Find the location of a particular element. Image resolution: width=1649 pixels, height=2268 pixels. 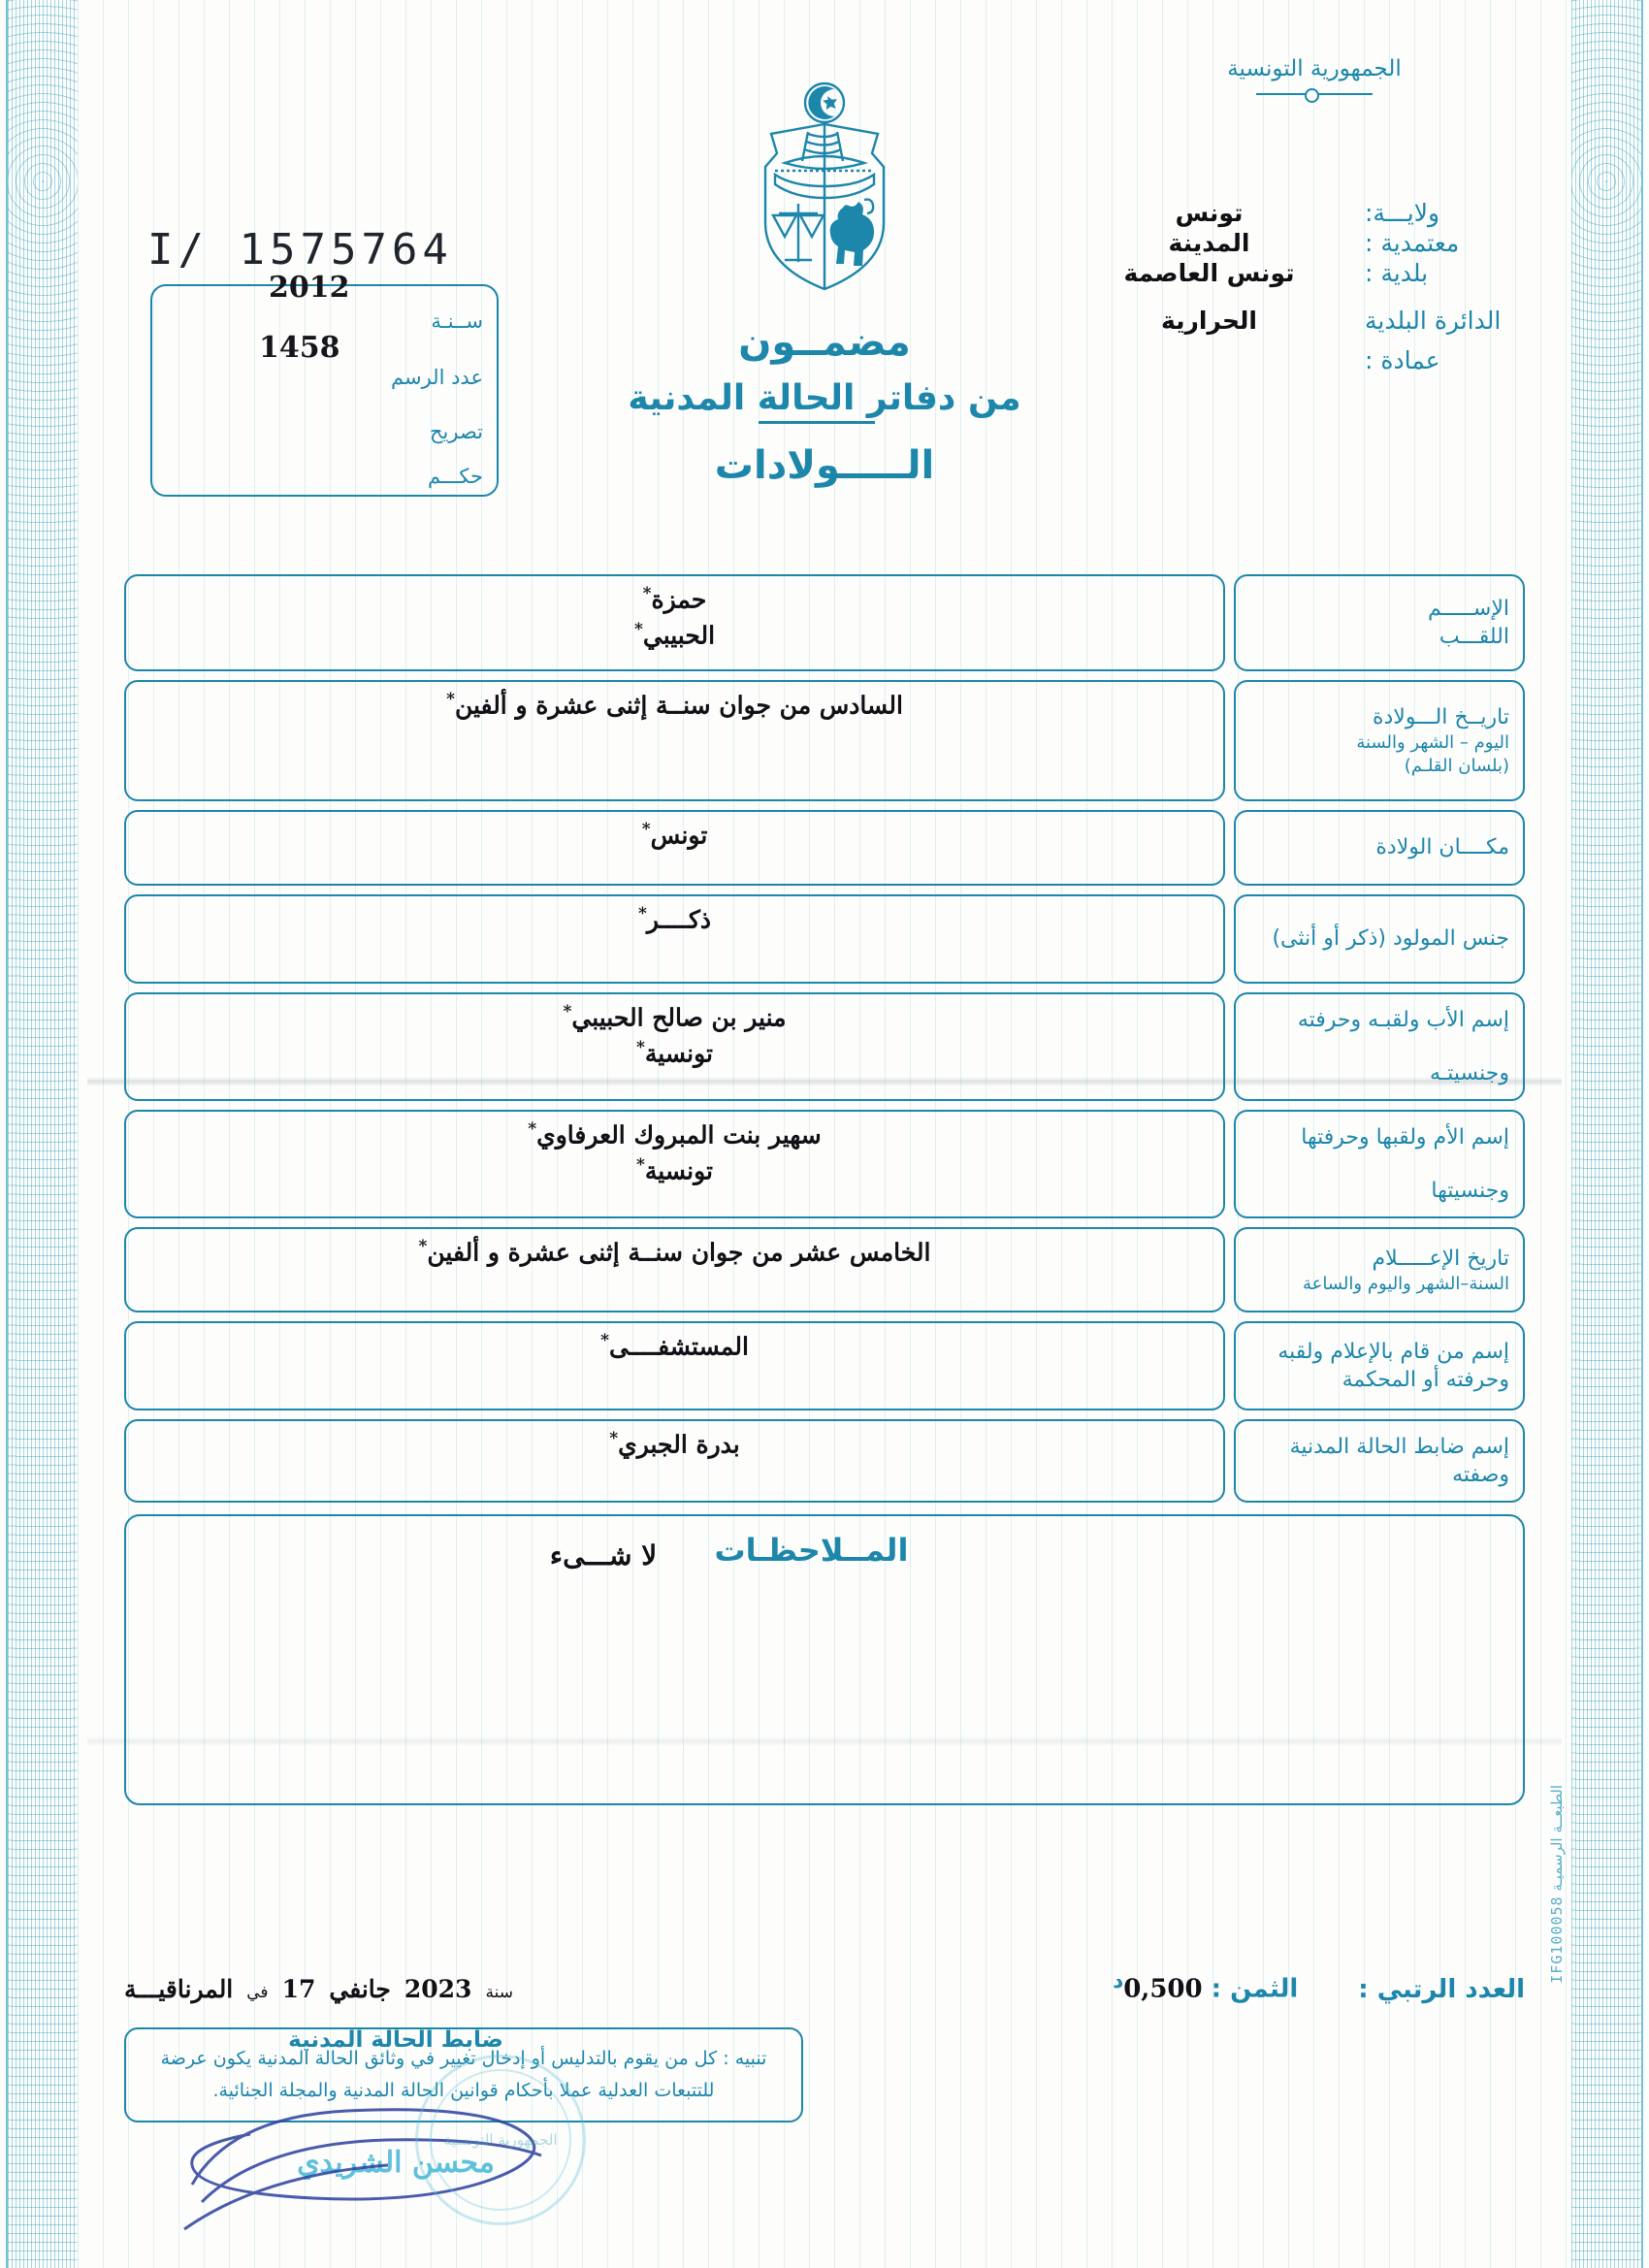

title-line-births: الـــــولادات is located at coordinates (824, 465).